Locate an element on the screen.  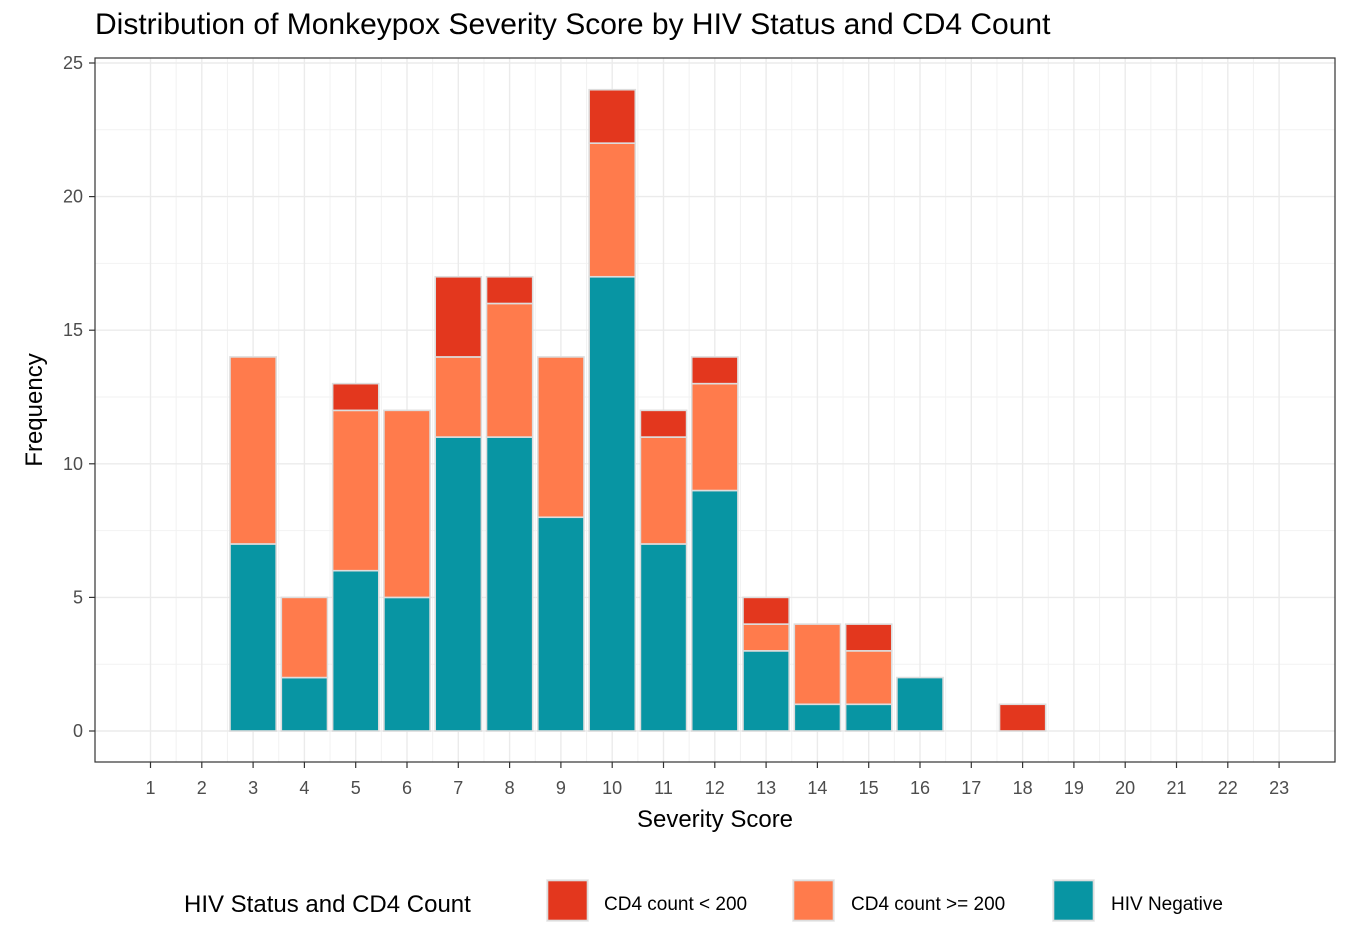
x-tick-label: 22 is located at coordinates (1228, 788).